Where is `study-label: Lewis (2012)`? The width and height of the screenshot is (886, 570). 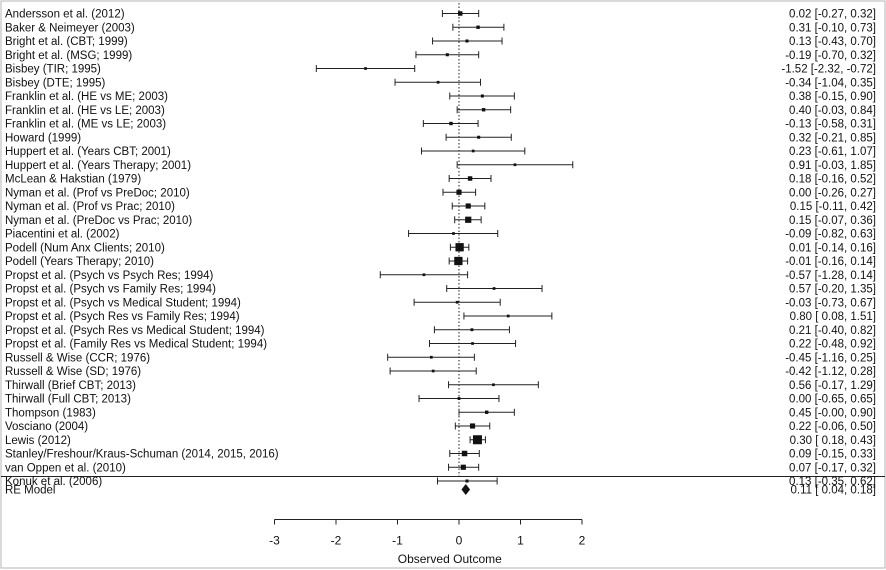 study-label: Lewis (2012) is located at coordinates (38, 441).